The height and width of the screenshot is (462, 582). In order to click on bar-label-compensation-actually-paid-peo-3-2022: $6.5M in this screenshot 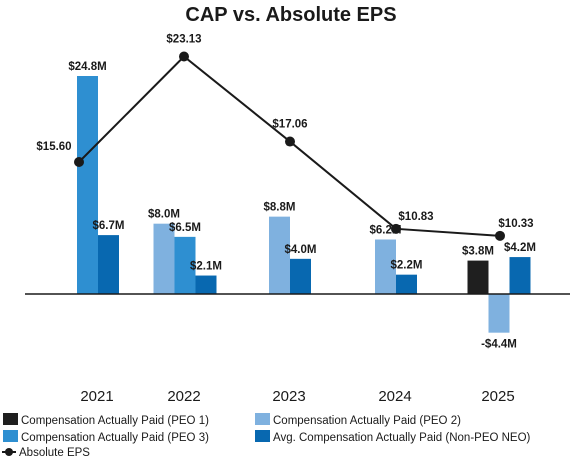, I will do `click(185, 228)`.